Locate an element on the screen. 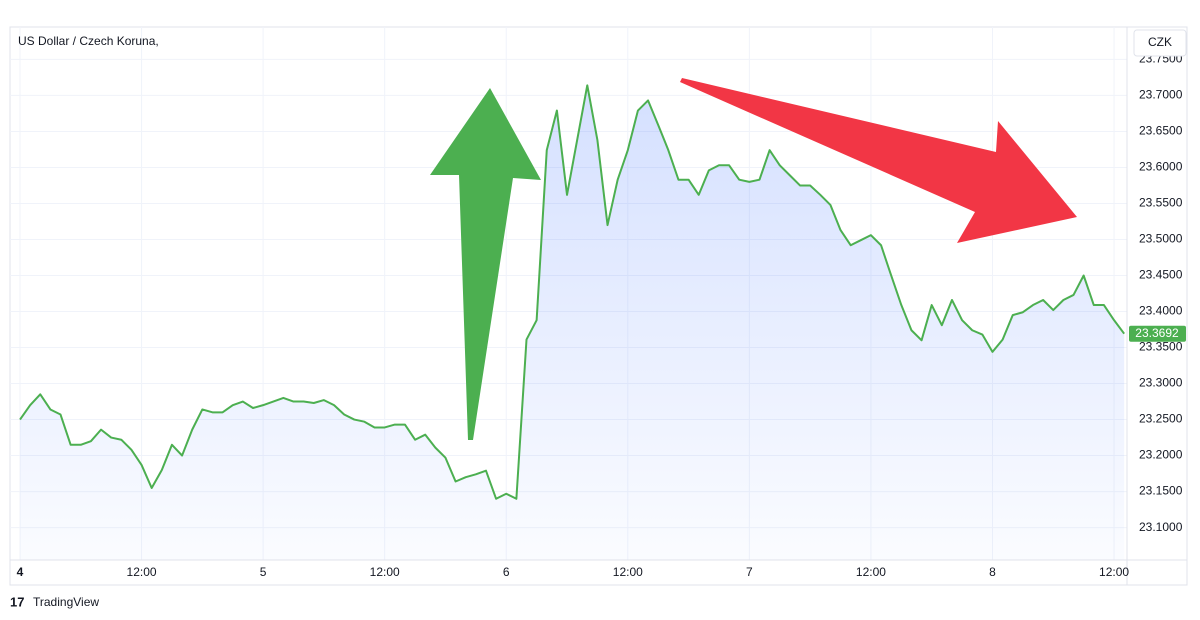 The width and height of the screenshot is (1200, 620). x-tick-label: 8 is located at coordinates (992, 572).